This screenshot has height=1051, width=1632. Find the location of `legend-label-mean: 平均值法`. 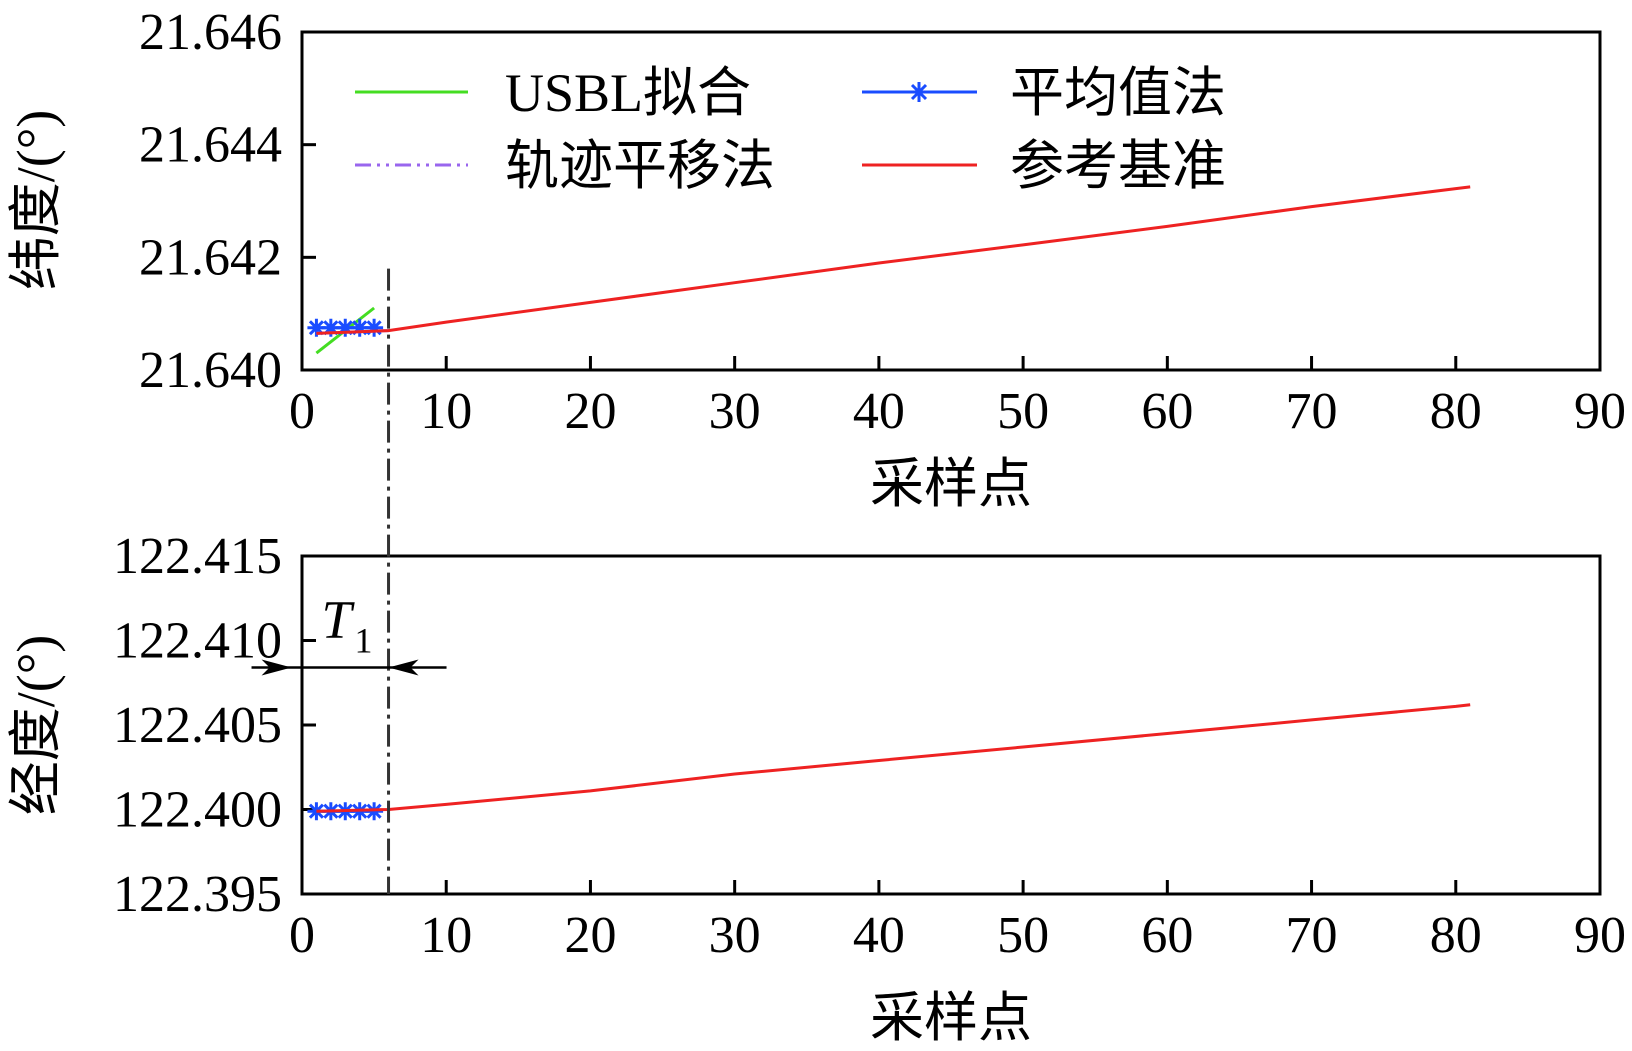

legend-label-mean: 平均值法 is located at coordinates (1118, 93).